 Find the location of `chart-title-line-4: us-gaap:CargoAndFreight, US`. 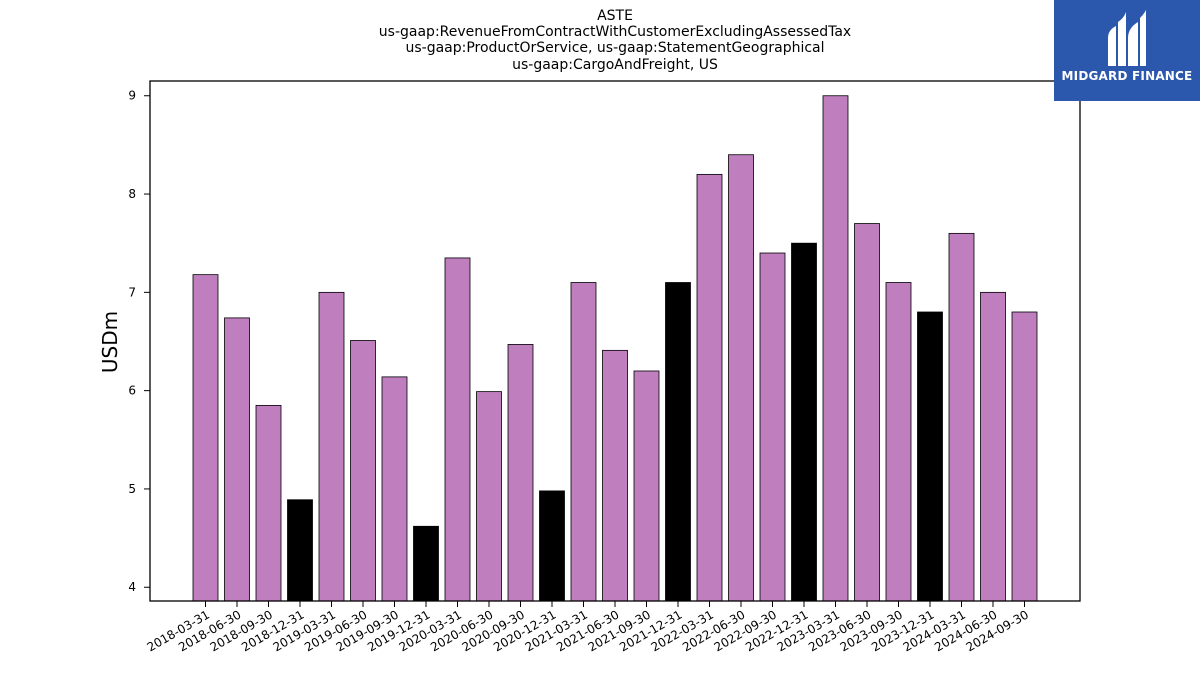

chart-title-line-4: us-gaap:CargoAndFreight, US is located at coordinates (615, 65).